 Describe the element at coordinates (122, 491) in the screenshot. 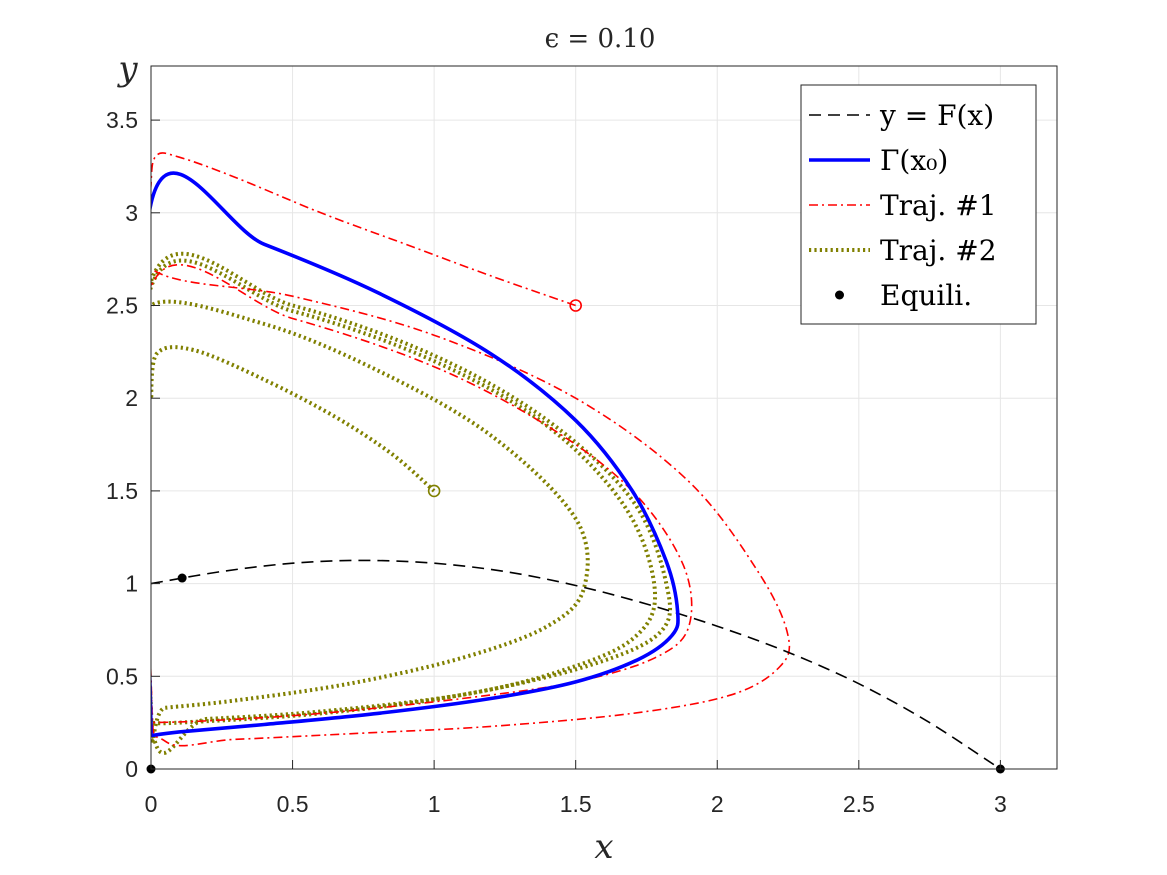

I see `y-tick-label: 1.5` at that location.